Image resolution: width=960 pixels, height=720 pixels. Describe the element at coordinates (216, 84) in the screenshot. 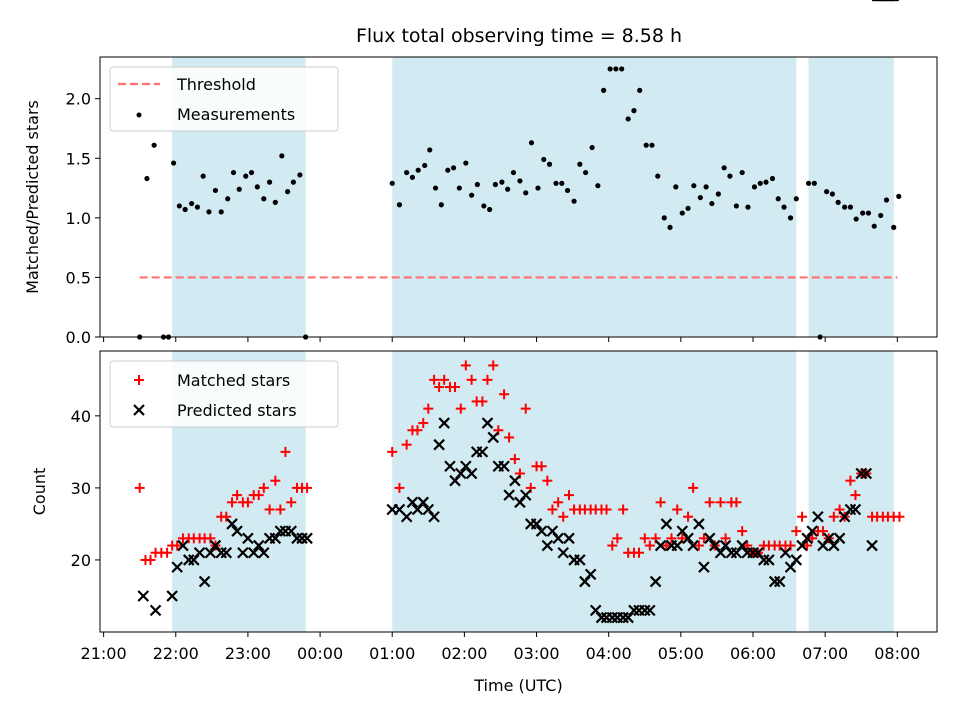

I see `threshold-legend-label: Threshold` at that location.